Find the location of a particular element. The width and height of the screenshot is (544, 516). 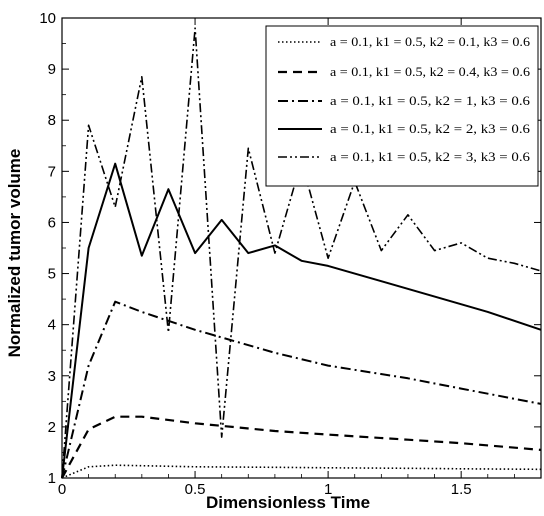

legend-label-5: a = 0.1, k1 = 0.5, k2 = 3, k3 = 0.6 is located at coordinates (430, 157).